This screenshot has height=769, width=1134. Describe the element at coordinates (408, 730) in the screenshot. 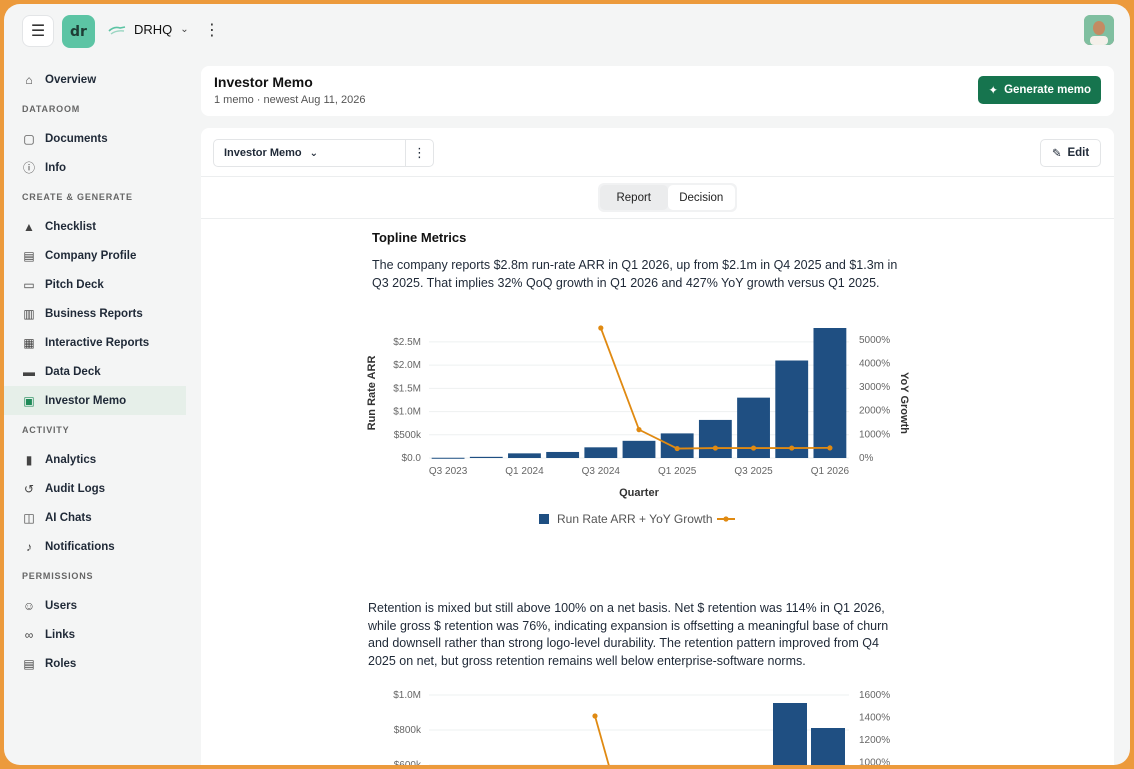

I see `y-tick-label: $800k` at that location.